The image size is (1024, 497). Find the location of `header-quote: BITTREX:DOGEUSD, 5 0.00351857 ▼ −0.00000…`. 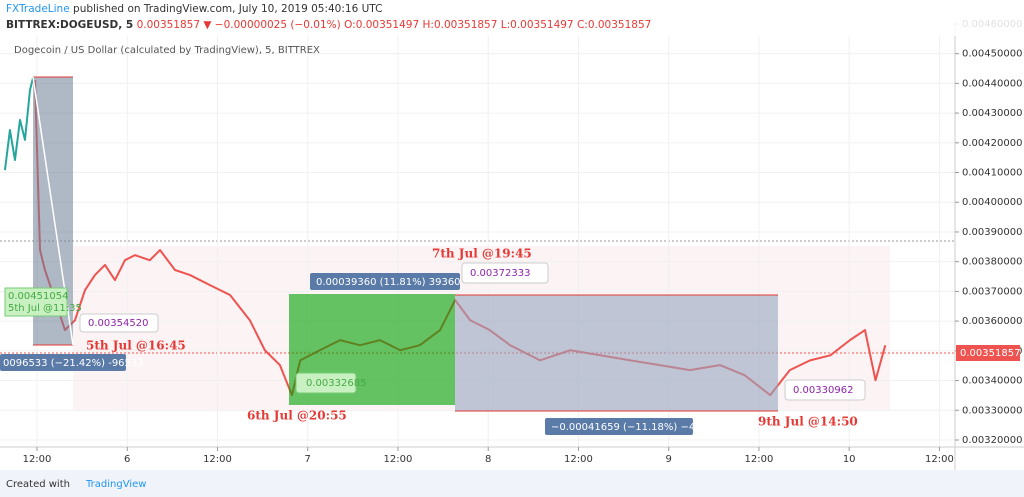

header-quote: BITTREX:DOGEUSD, 5 0.00351857 ▼ −0.00000… is located at coordinates (328, 25).